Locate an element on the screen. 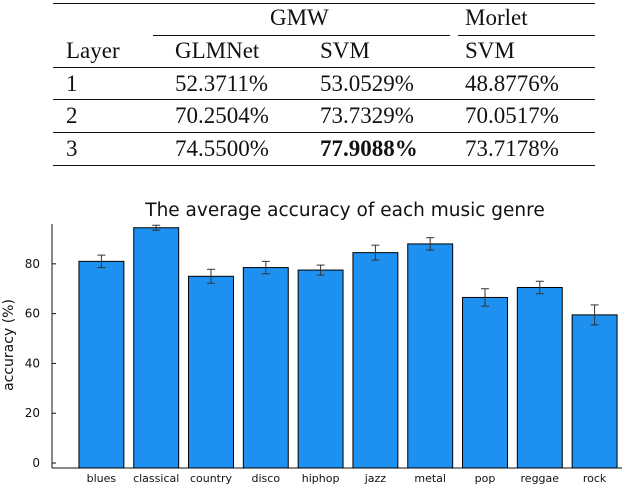 This screenshot has width=640, height=490. x-tick-label-rock: rock is located at coordinates (595, 478).